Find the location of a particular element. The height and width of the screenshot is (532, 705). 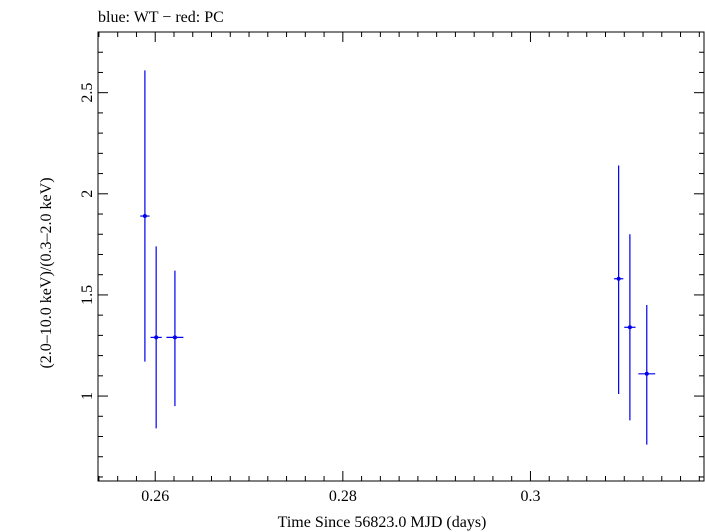

y-tick-label: 1.5 is located at coordinates (87, 295).